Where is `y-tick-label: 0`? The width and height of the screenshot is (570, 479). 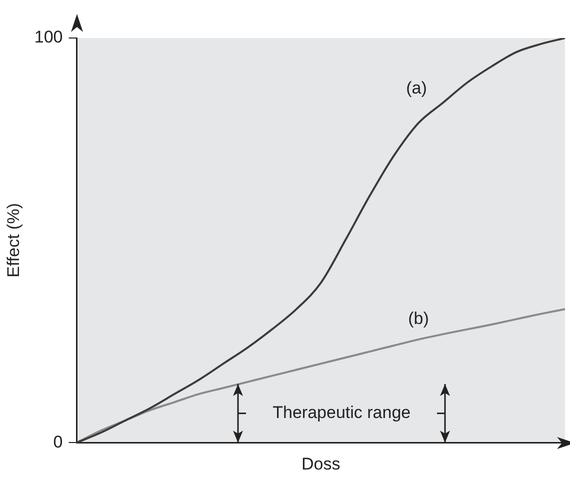
y-tick-label: 0 is located at coordinates (58, 442).